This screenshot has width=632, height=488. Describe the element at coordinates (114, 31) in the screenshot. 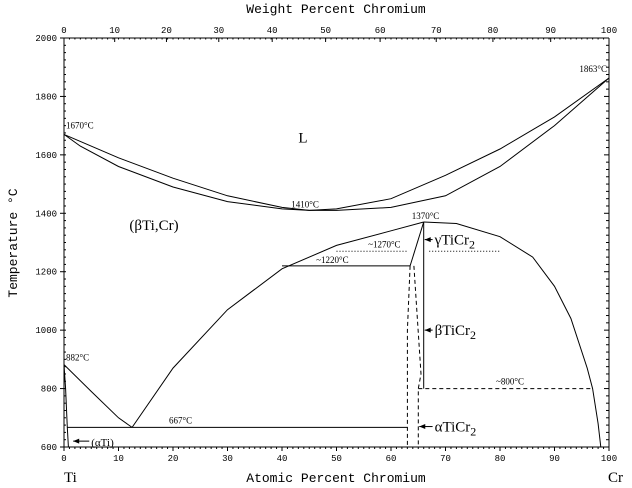

I see `x2-tick-label: 10` at that location.